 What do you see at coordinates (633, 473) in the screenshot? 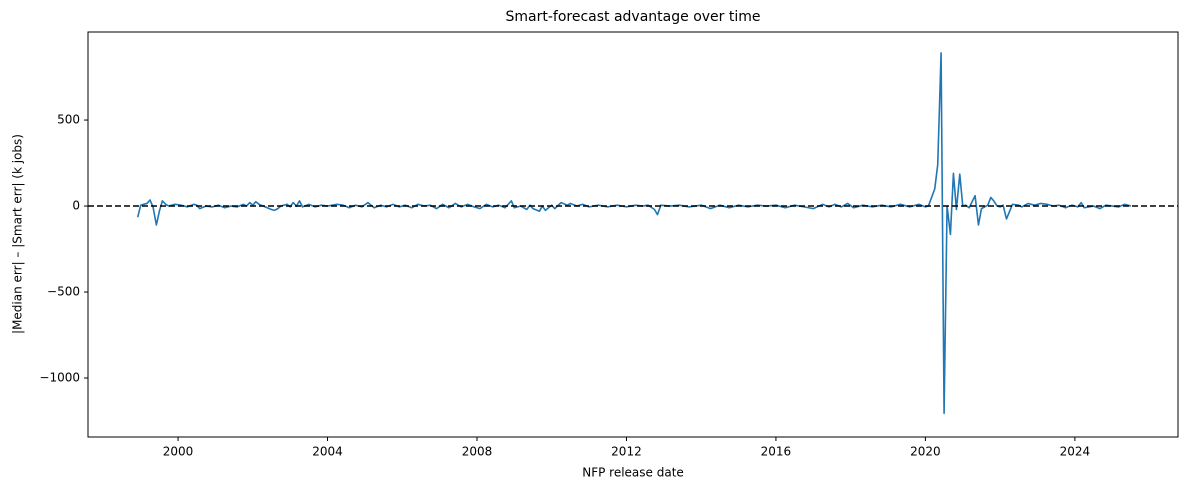
I see `x-axis-label: NFP release date` at bounding box center [633, 473].